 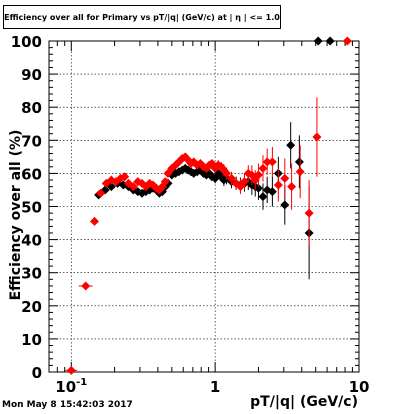 I want to click on y-tick-label: 100, so click(x=26, y=42).